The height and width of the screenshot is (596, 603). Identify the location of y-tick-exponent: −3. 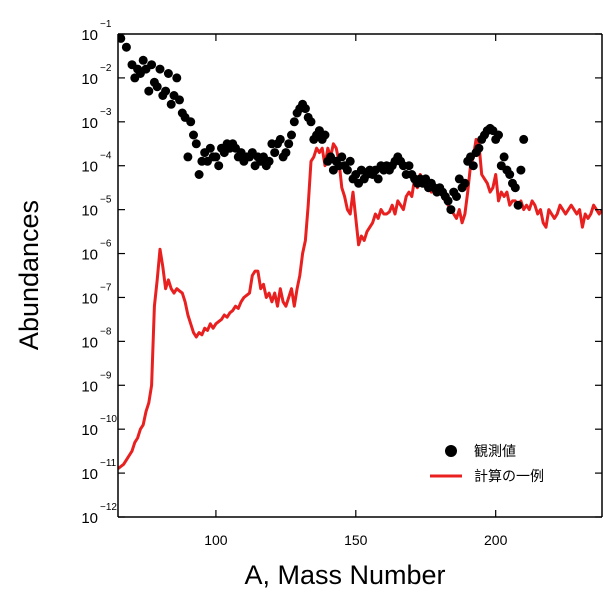
(106, 112).